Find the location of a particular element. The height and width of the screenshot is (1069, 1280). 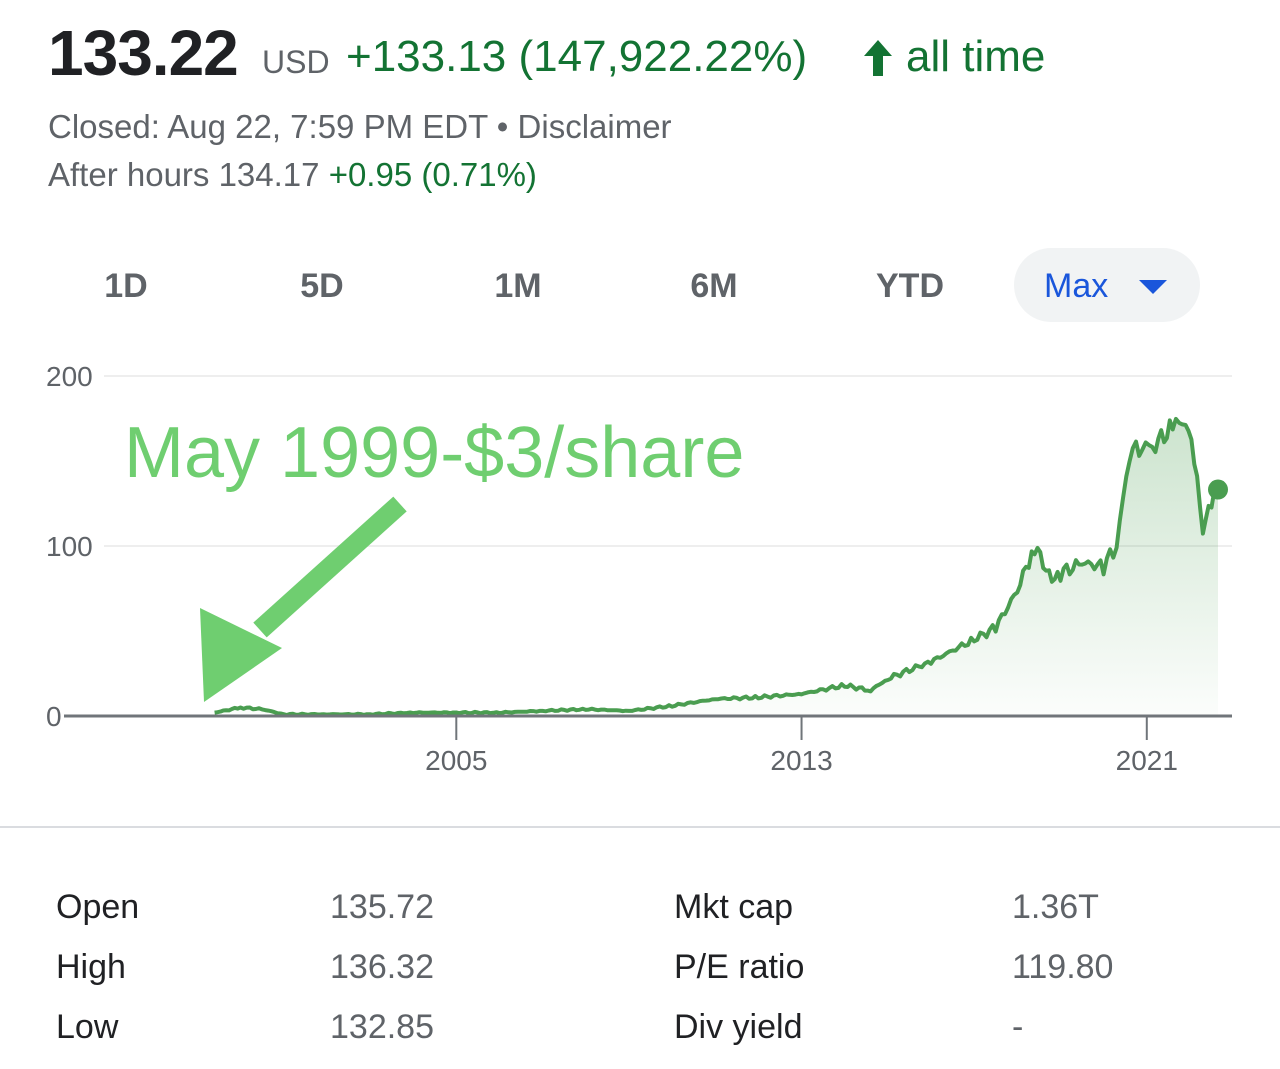

after-hours-row: After hours 134.17 +0.95 (0.71%) is located at coordinates (292, 175).